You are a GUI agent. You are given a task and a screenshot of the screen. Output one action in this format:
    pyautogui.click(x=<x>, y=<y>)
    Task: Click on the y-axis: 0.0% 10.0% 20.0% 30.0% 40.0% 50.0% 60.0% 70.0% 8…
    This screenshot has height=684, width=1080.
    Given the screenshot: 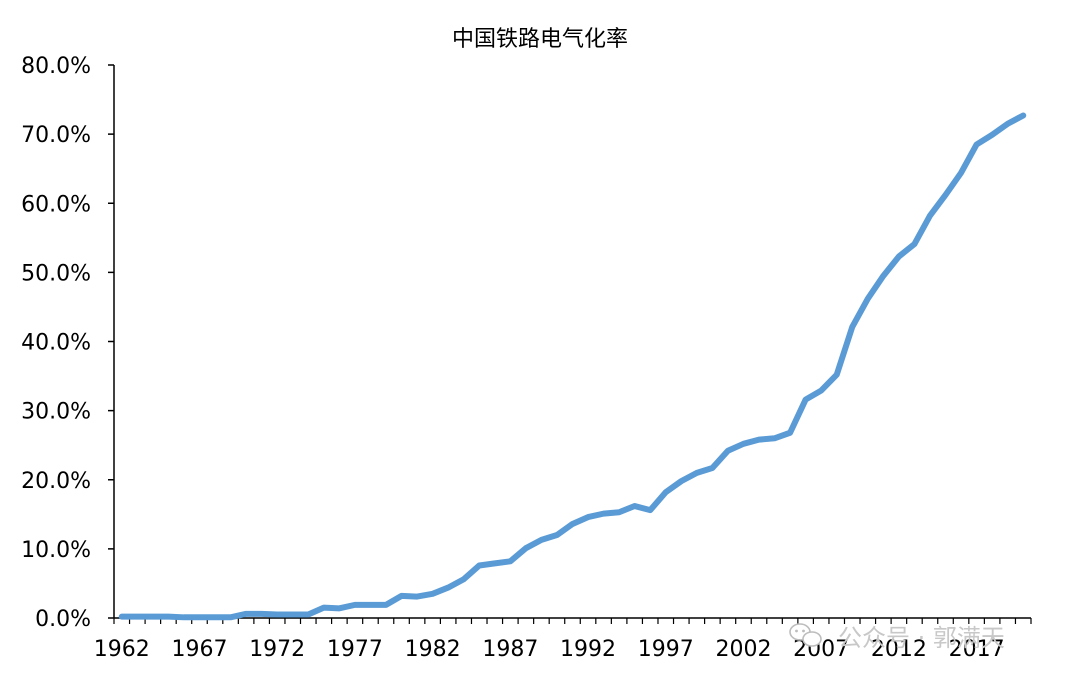 What is the action you would take?
    pyautogui.click(x=68, y=343)
    